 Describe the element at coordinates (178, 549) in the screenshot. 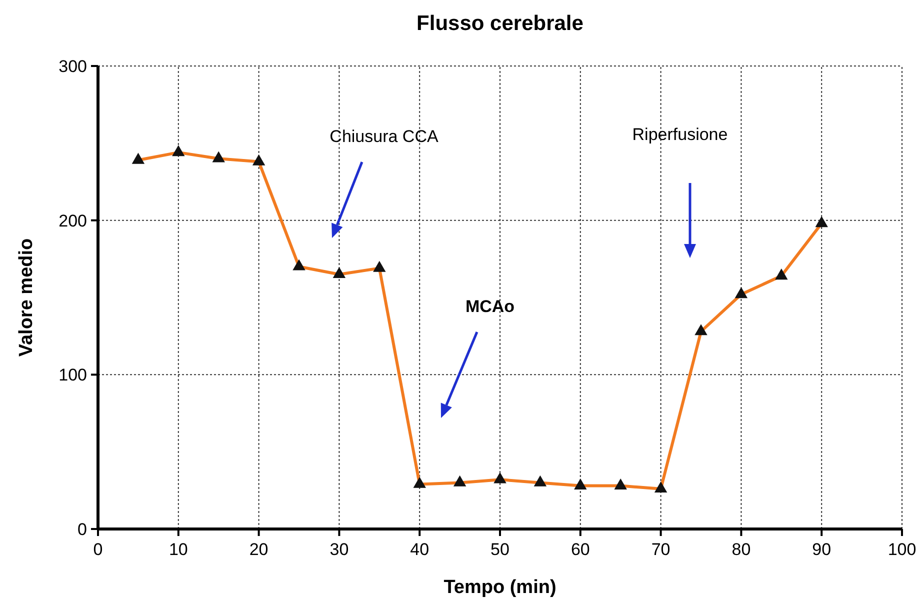

I see `x-tick-label: 10` at that location.